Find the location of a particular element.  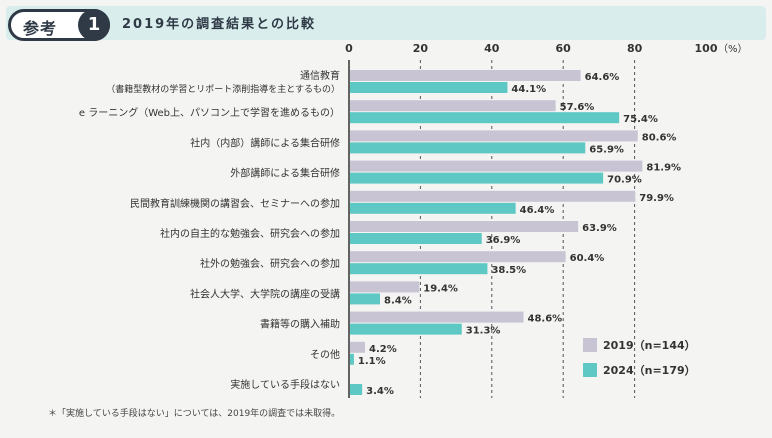

data-label-2024: 65.9% is located at coordinates (606, 149).